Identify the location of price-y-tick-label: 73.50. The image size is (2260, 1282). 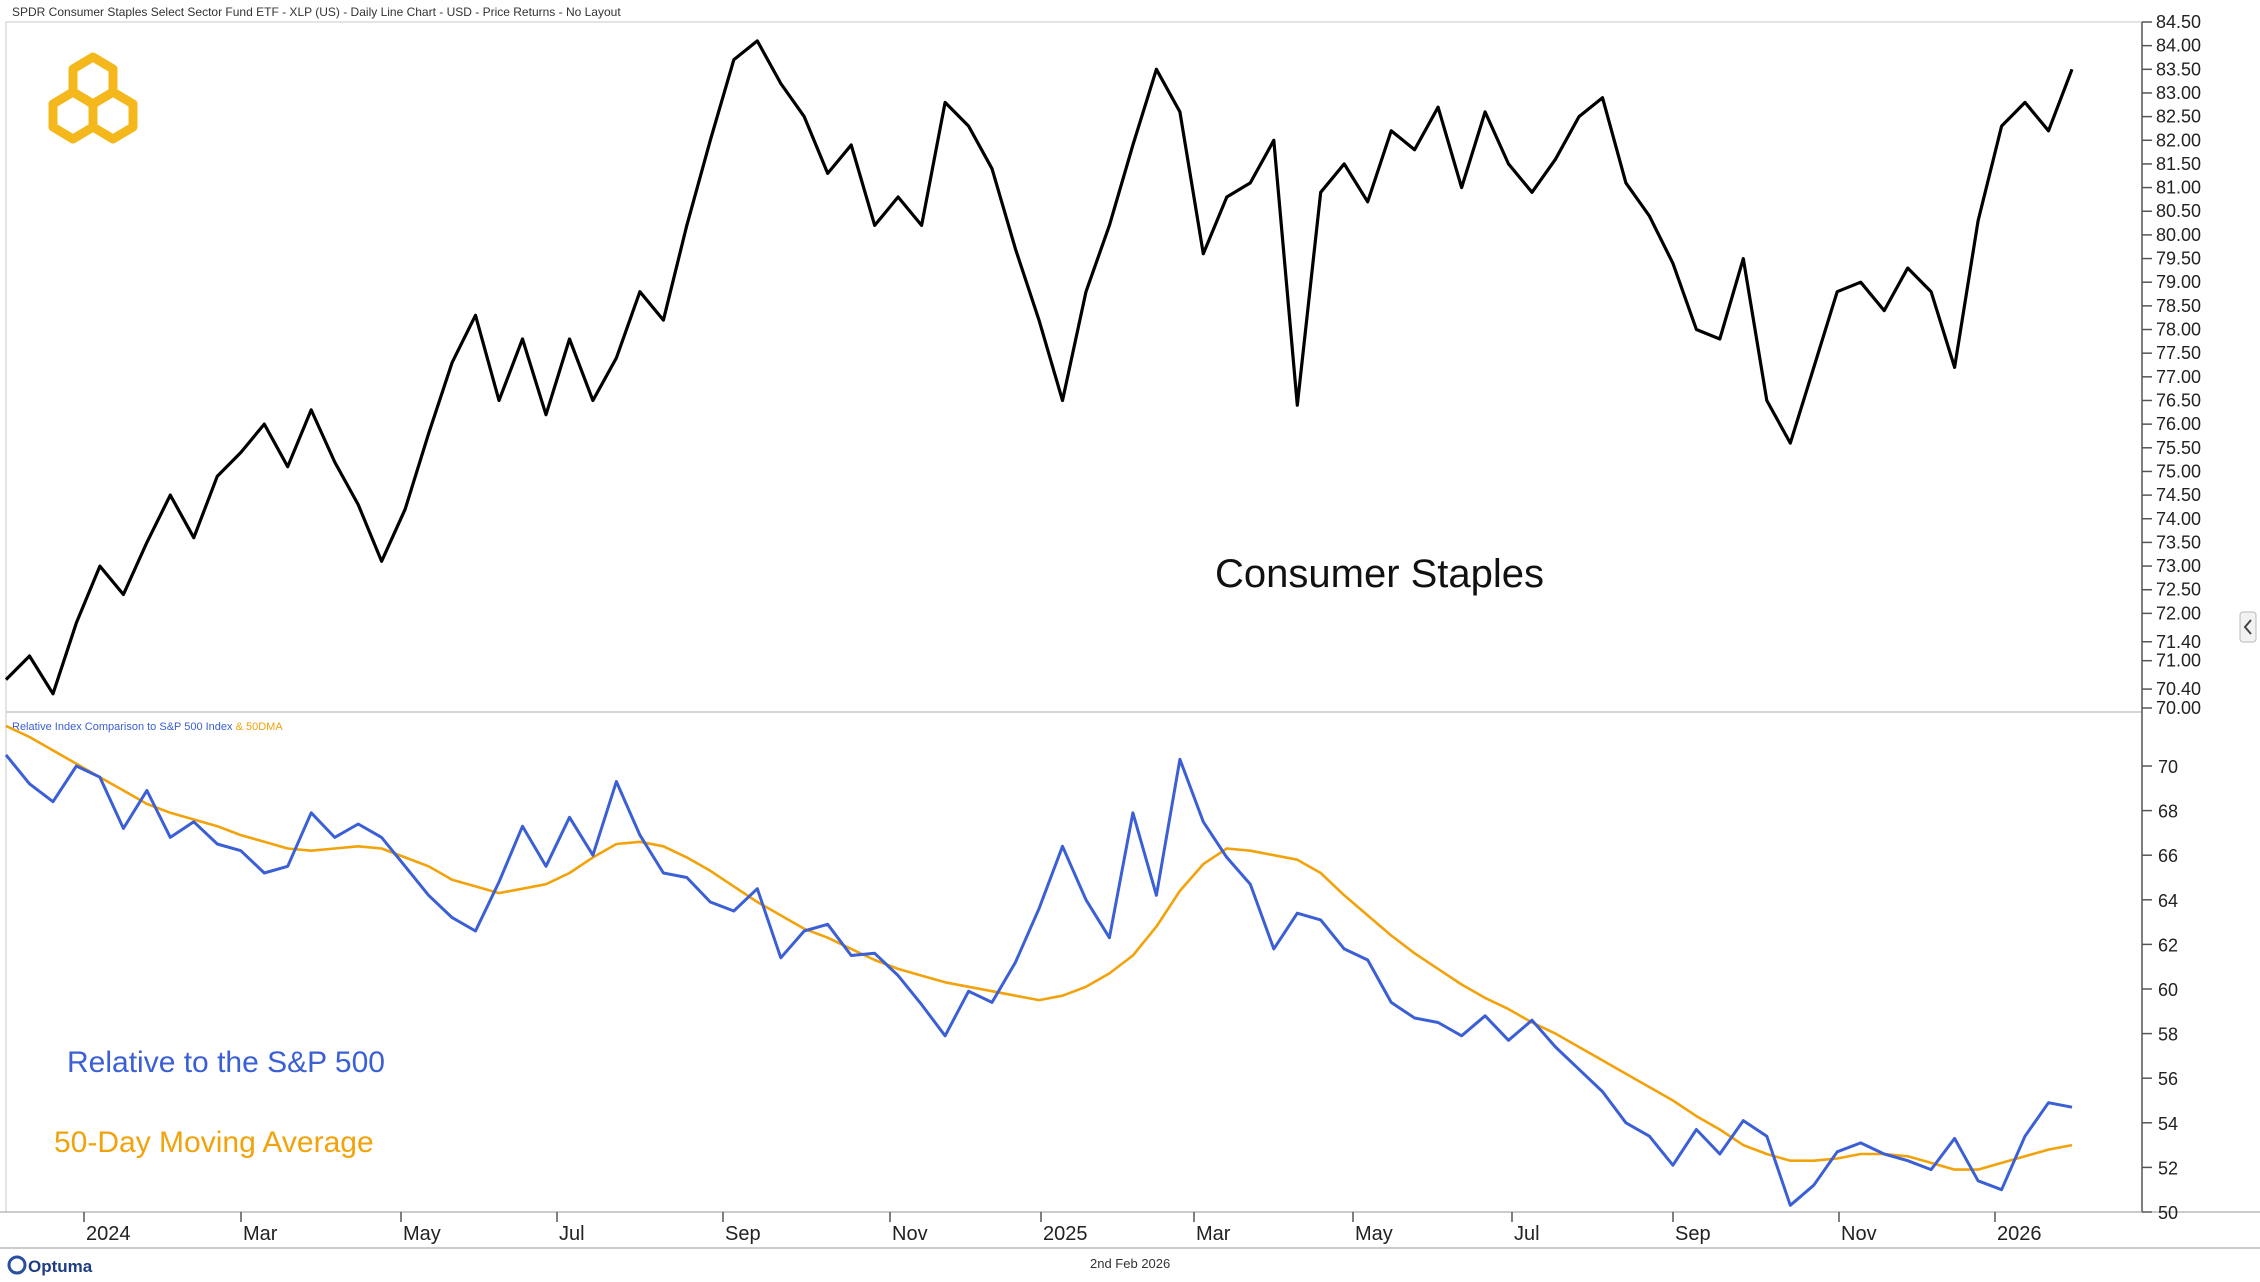
(2178, 542).